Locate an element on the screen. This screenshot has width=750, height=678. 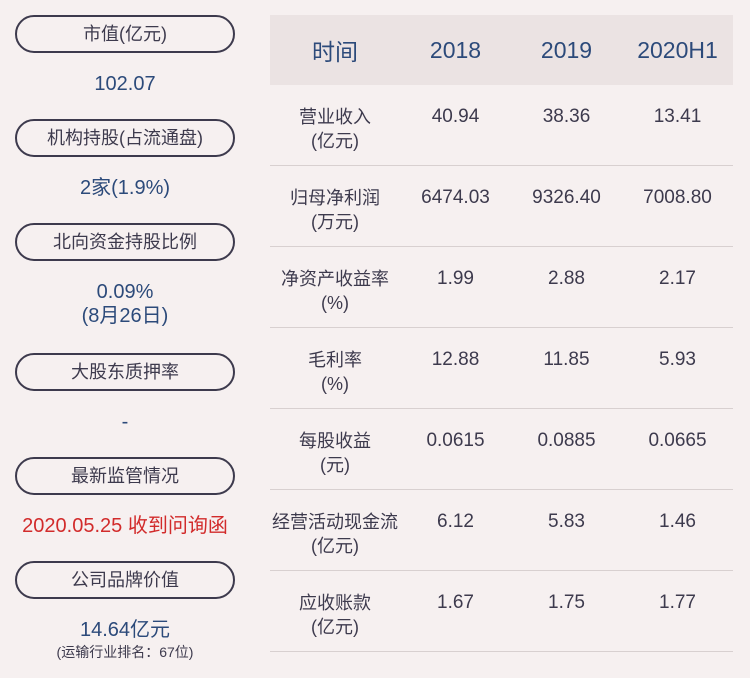
brand-value-amount: 14.64亿元 is located at coordinates (125, 630).